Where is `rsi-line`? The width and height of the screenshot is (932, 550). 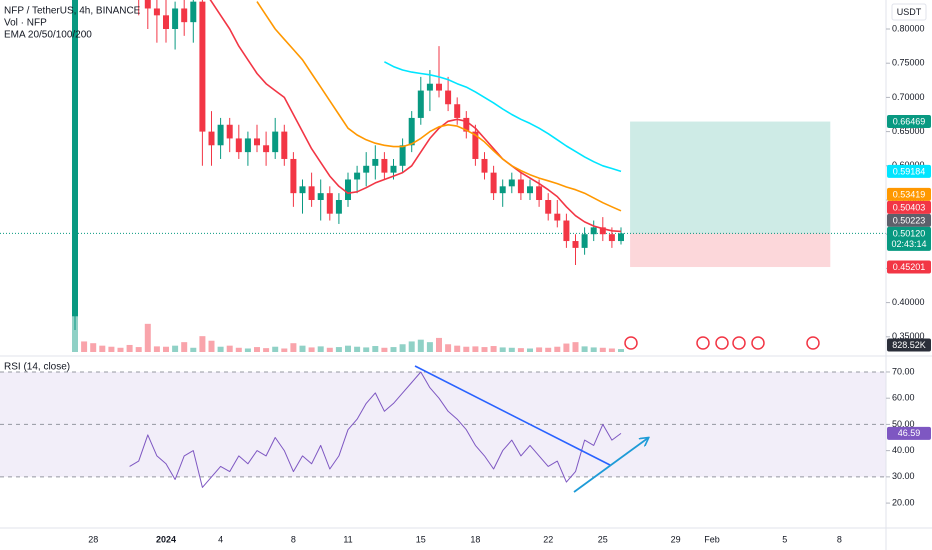
rsi-line is located at coordinates (375, 429).